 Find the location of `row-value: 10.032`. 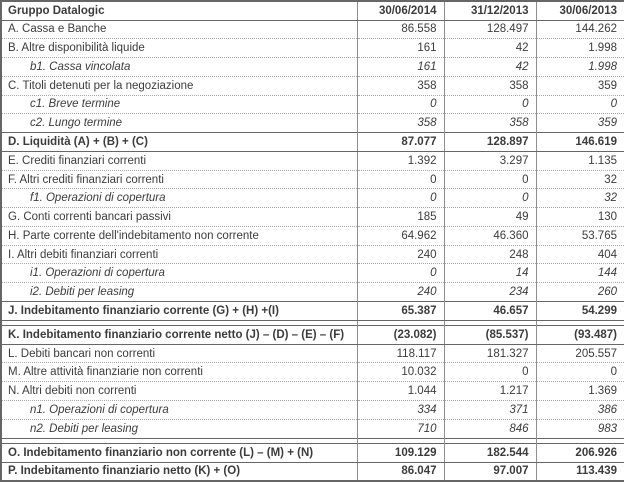

row-value: 10.032 is located at coordinates (400, 372).